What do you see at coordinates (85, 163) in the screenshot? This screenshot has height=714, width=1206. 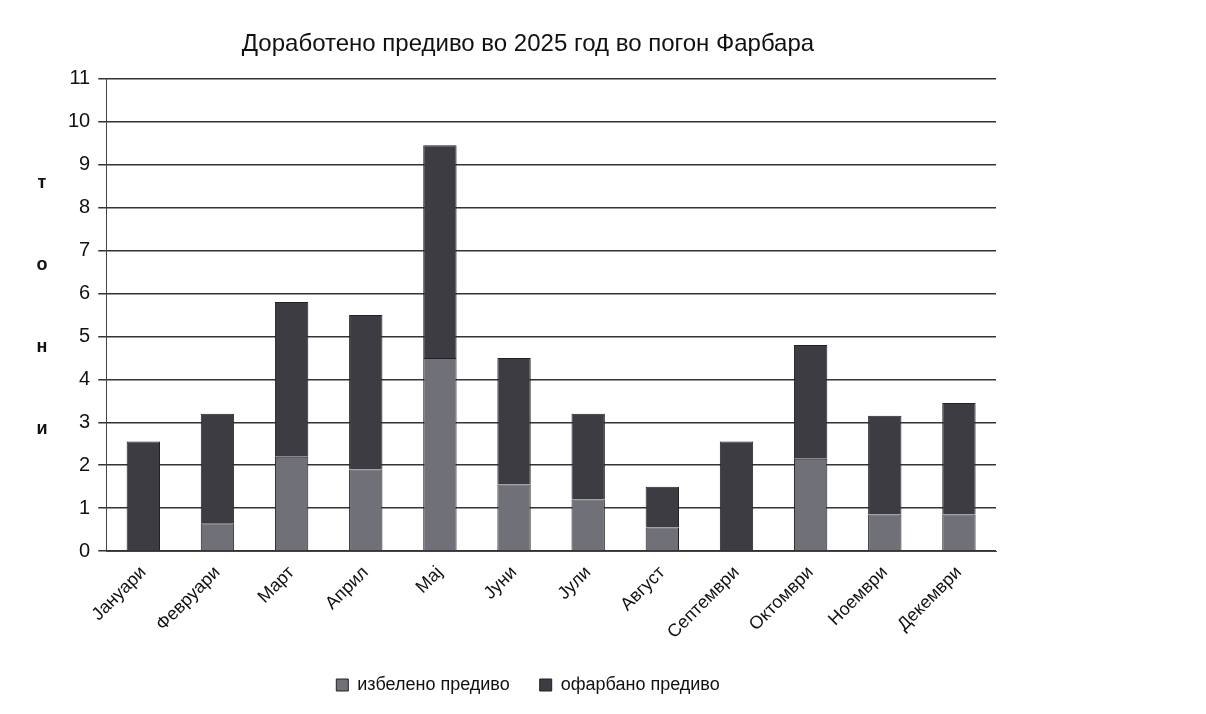 I see `y-tick-label: 9` at bounding box center [85, 163].